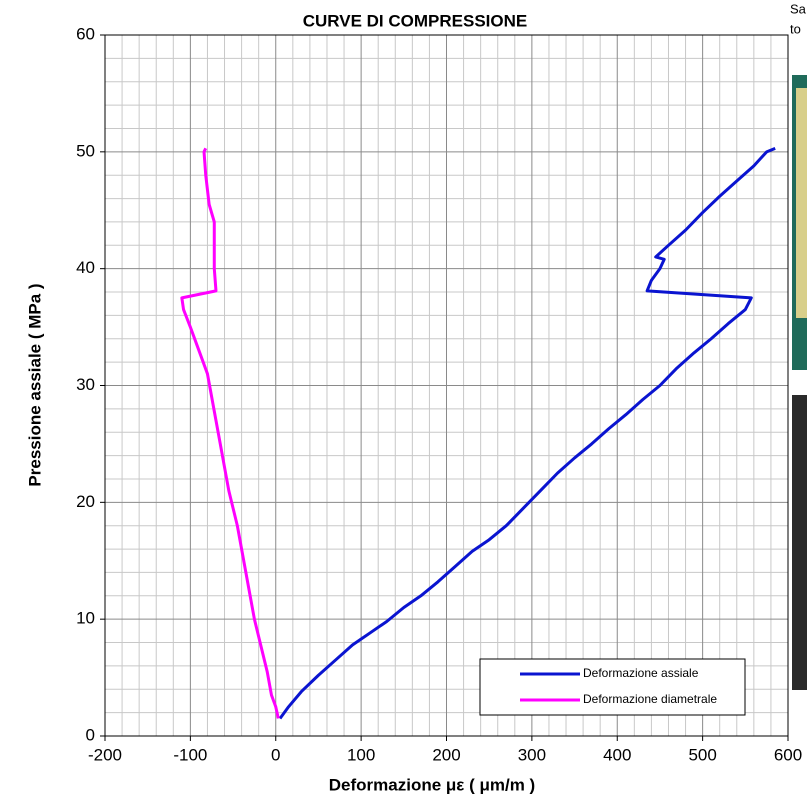 Image resolution: width=807 pixels, height=801 pixels. I want to click on x-tick-label: 100, so click(361, 754).